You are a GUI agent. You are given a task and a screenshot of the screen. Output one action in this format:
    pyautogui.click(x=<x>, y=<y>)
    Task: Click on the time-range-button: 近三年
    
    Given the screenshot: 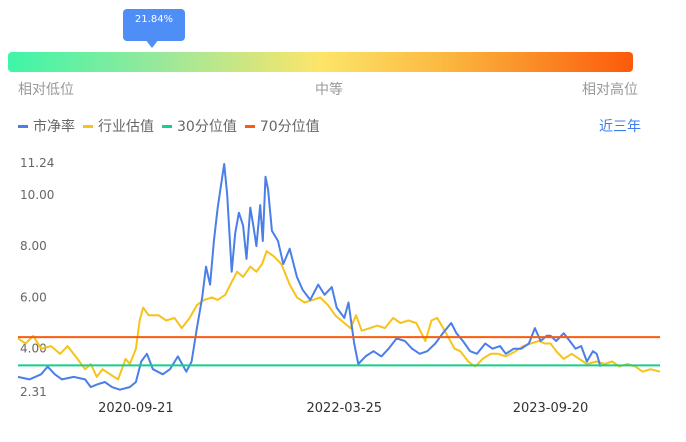 What is the action you would take?
    pyautogui.click(x=620, y=127)
    